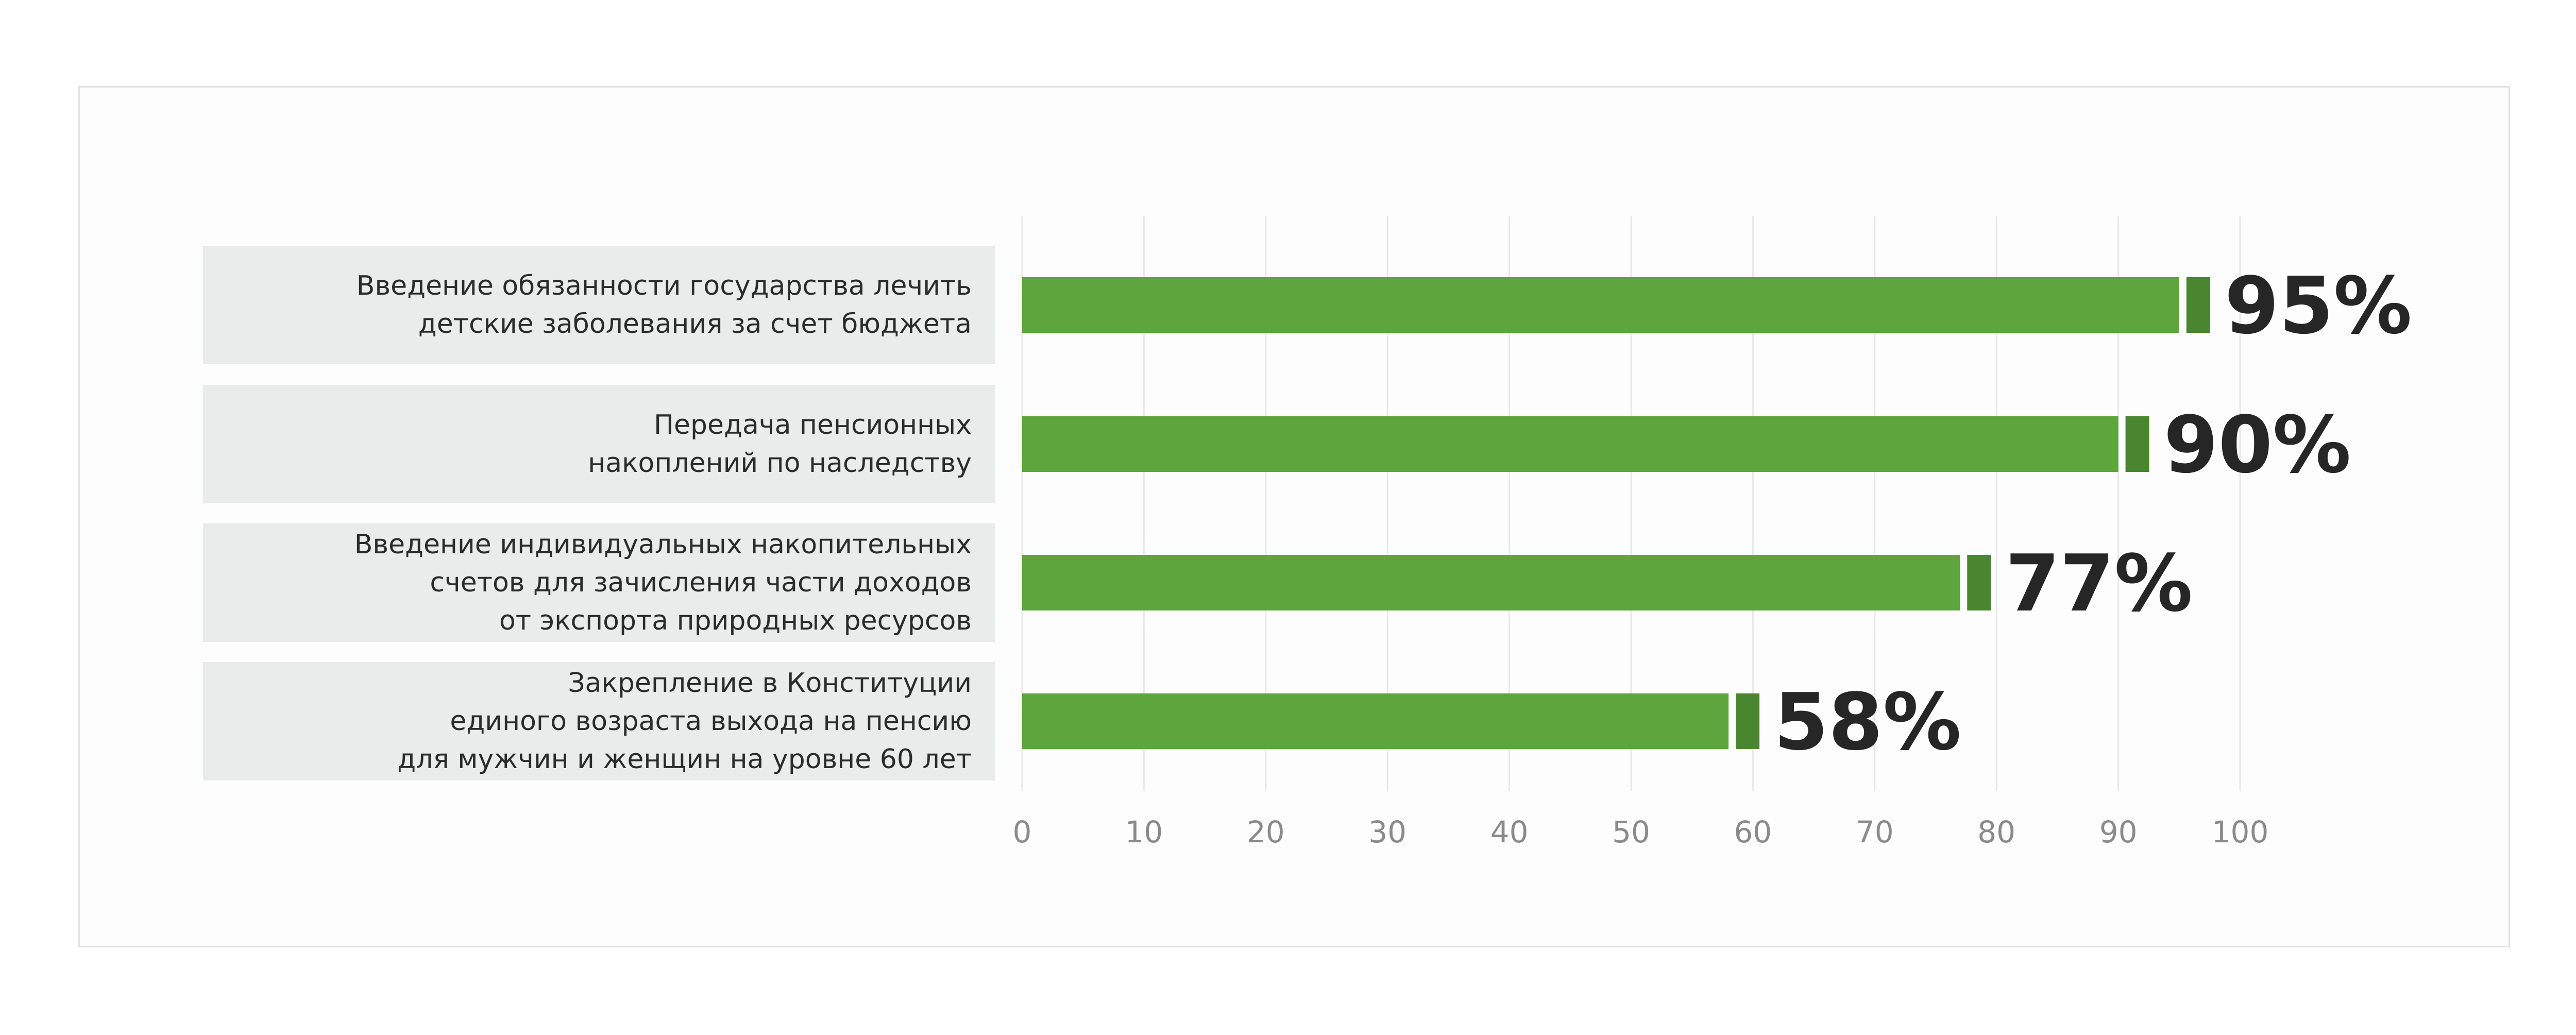 This screenshot has width=2576, height=1035. What do you see at coordinates (2257, 444) in the screenshot?
I see `value-label: 90%` at bounding box center [2257, 444].